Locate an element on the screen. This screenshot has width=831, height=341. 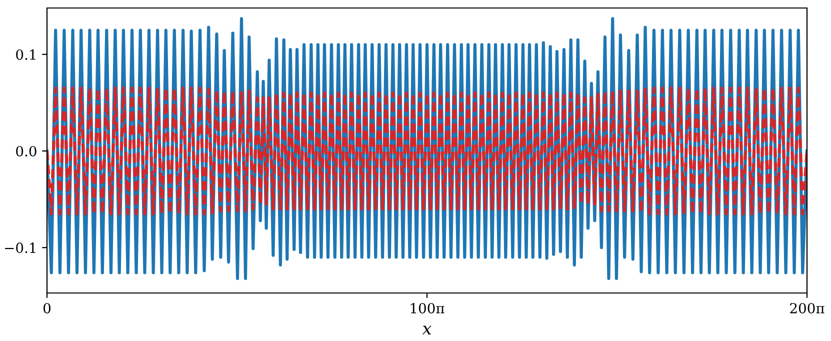
y-tick-label: −0.1 is located at coordinates (20, 248).